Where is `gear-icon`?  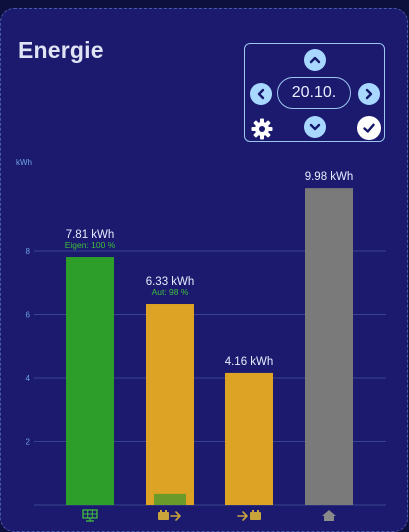
gear-icon is located at coordinates (262, 129).